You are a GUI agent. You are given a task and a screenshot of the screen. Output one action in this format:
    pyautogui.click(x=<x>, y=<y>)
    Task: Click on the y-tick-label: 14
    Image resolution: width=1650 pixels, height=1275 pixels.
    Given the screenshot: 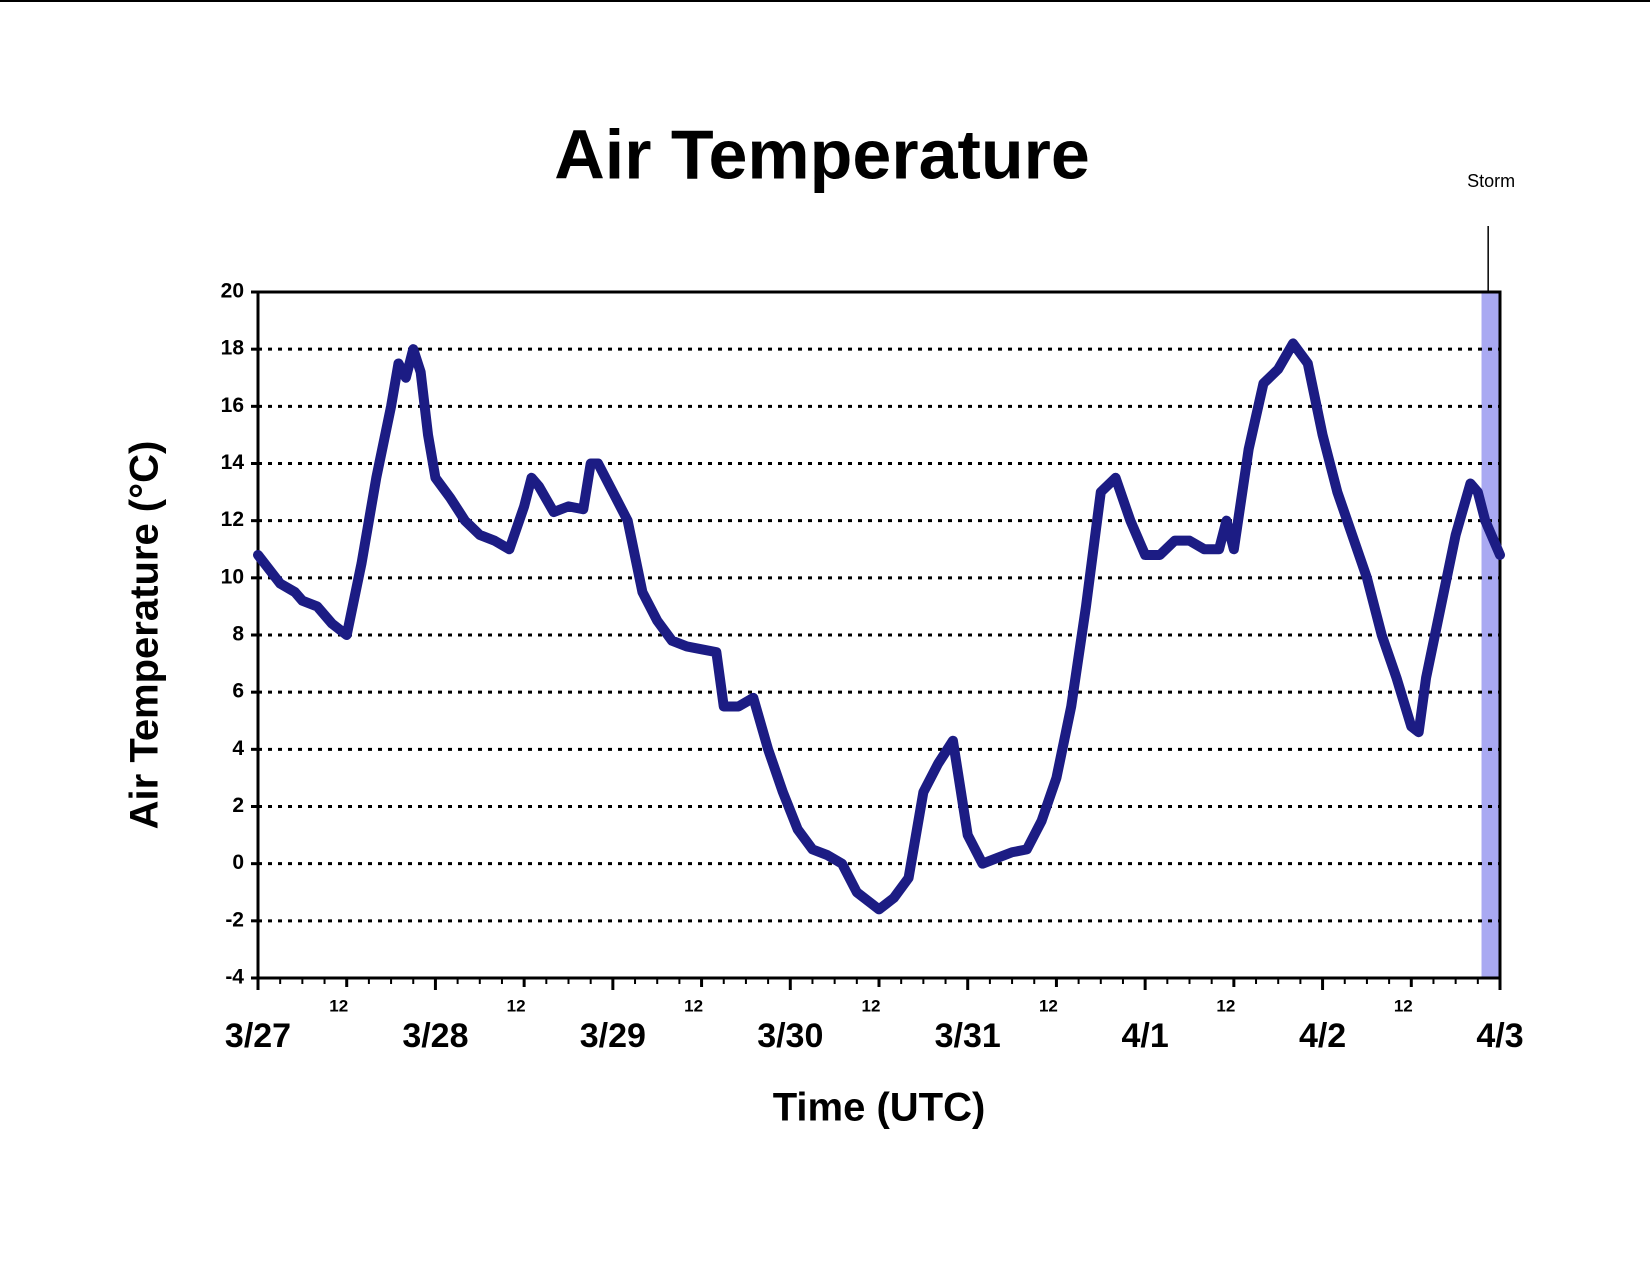 What is the action you would take?
    pyautogui.click(x=233, y=462)
    